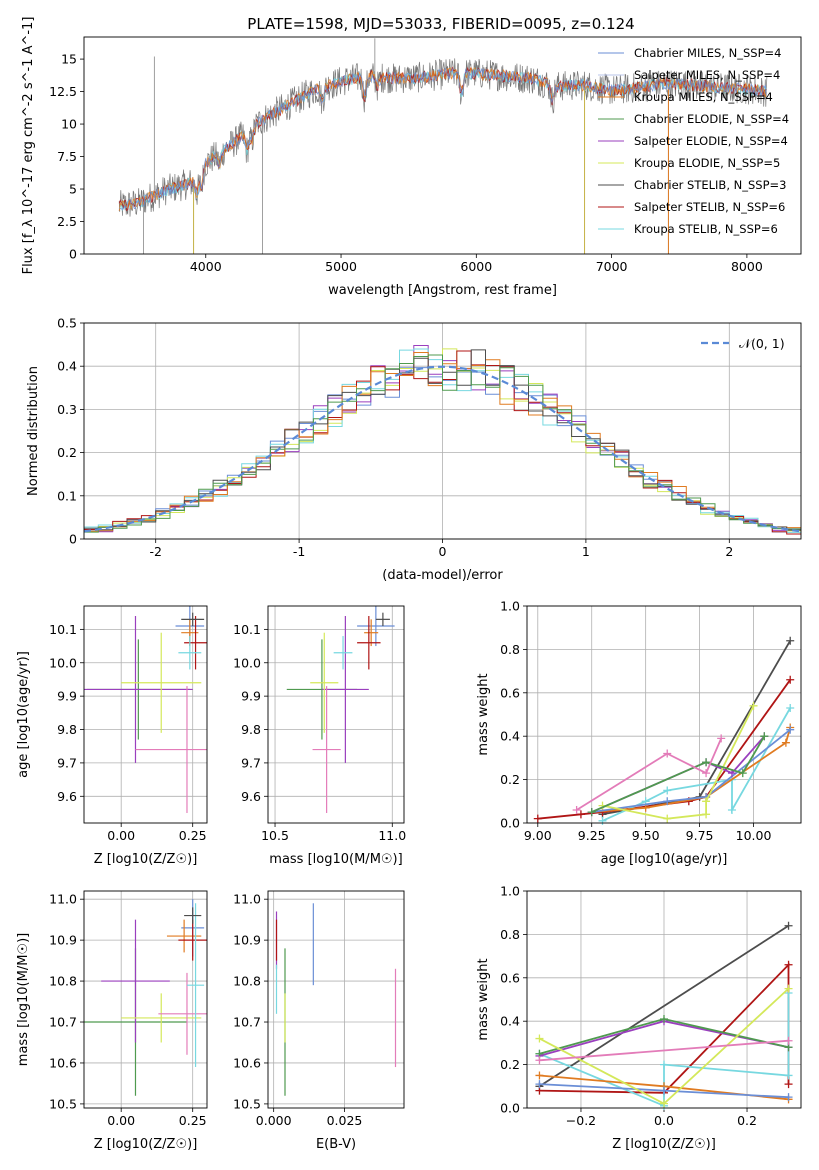 Image resolution: width=819 pixels, height=1170 pixels. Describe the element at coordinates (442, 449) in the screenshot. I see `normal-curve` at that location.